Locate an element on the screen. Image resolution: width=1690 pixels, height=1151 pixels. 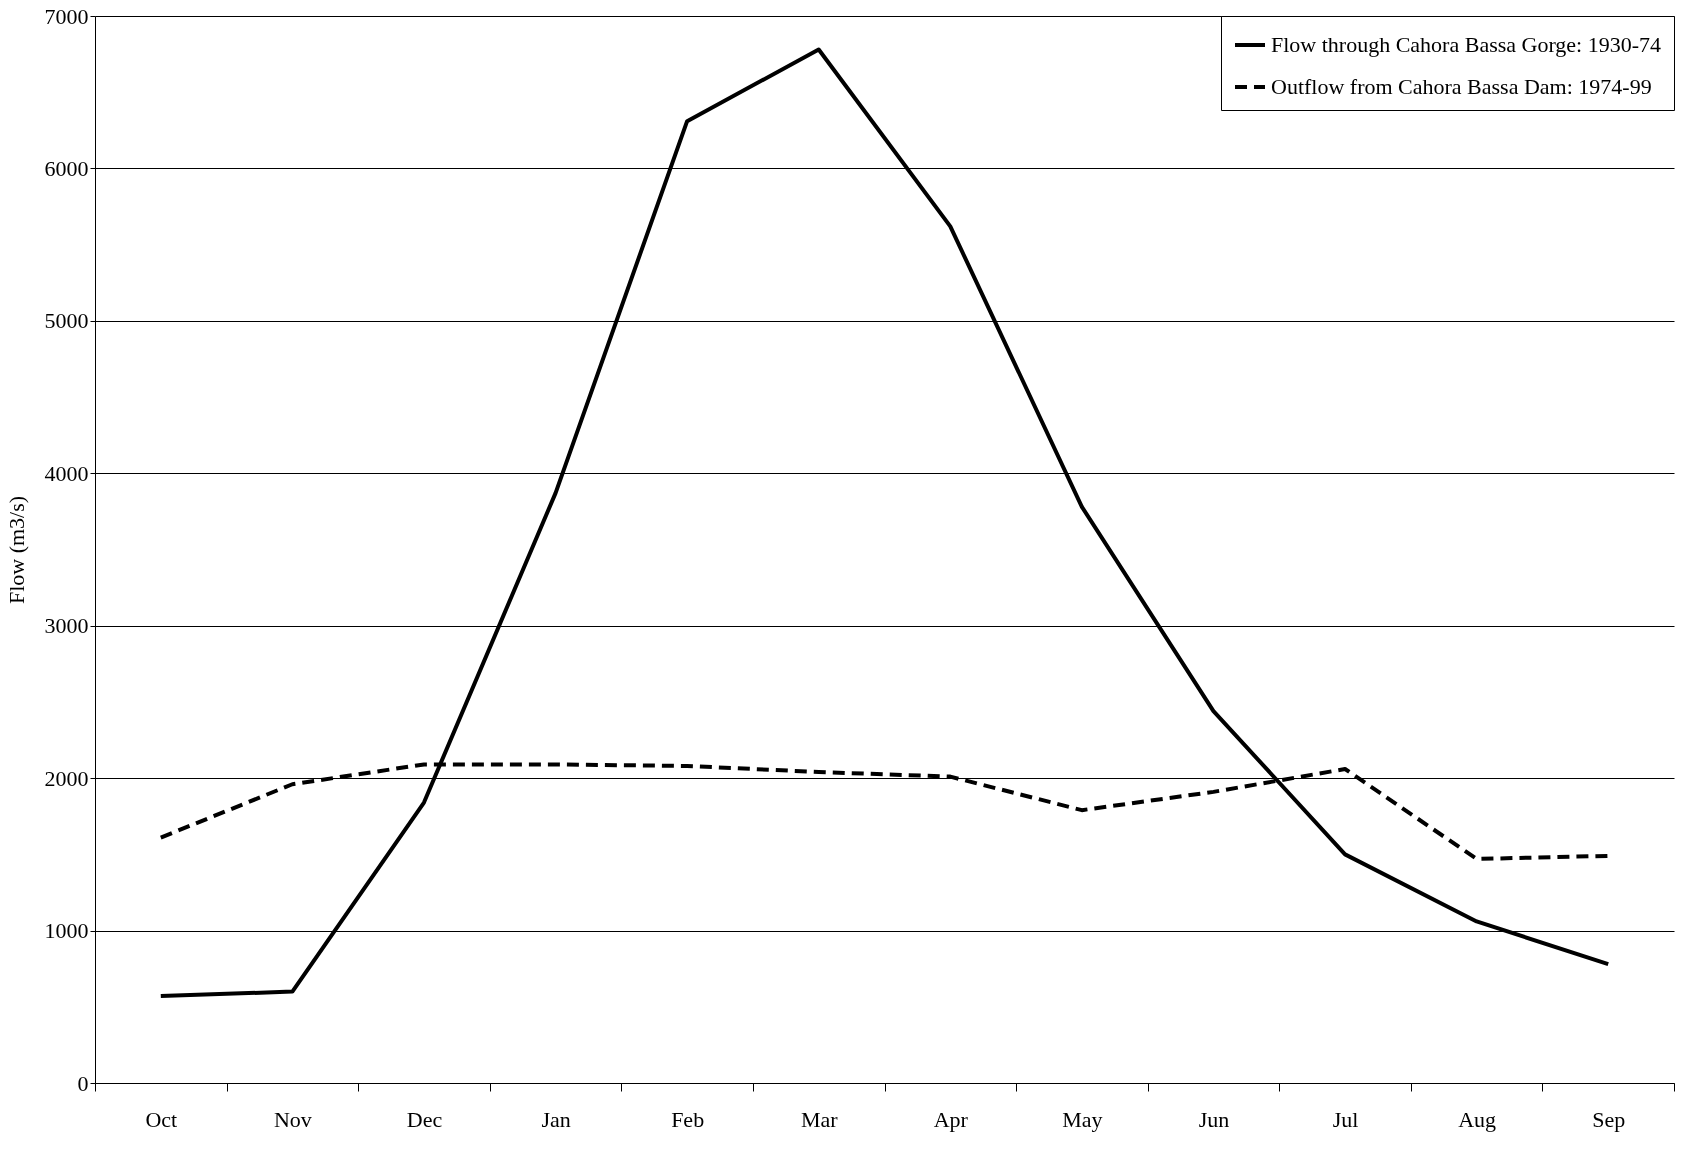
x-tick-label: Jan is located at coordinates (556, 1119).